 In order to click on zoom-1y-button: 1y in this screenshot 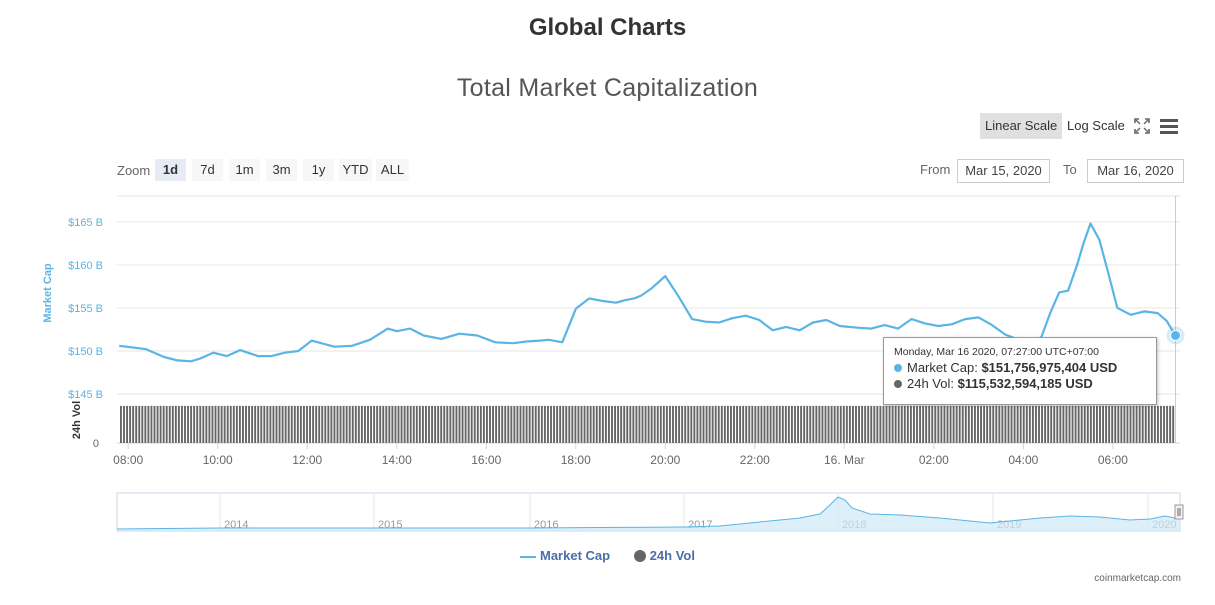, I will do `click(318, 170)`.